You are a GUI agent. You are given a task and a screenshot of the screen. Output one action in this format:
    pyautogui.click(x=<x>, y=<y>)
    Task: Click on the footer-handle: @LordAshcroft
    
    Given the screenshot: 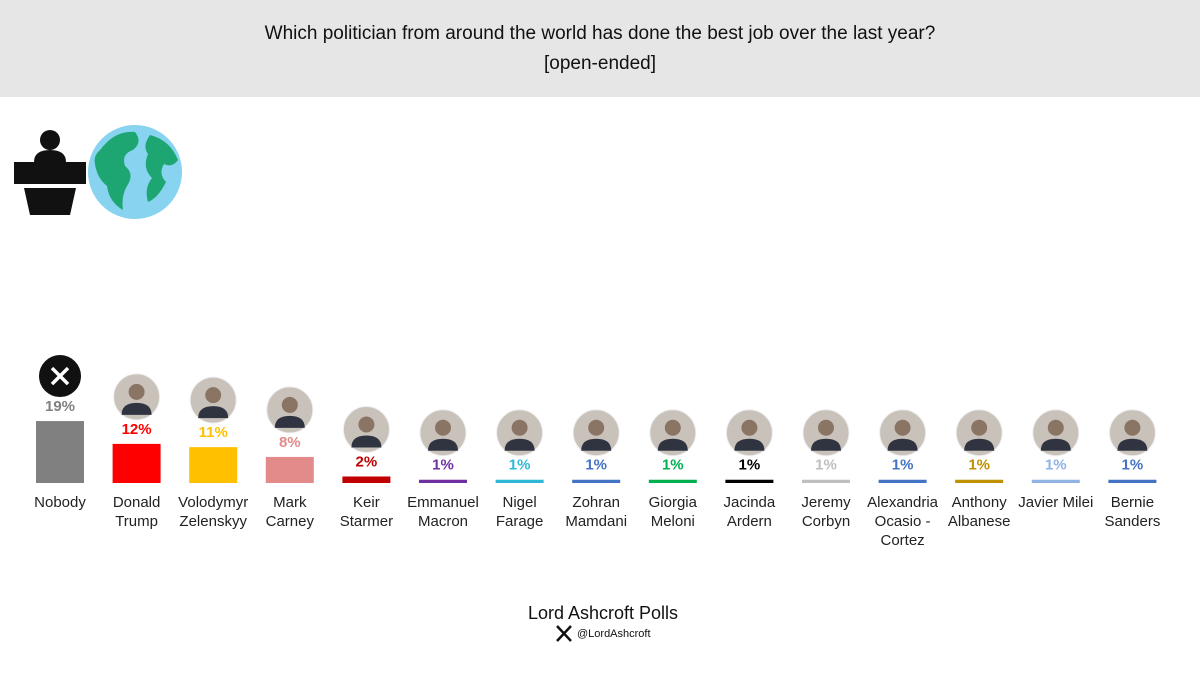 What is the action you would take?
    pyautogui.click(x=614, y=634)
    